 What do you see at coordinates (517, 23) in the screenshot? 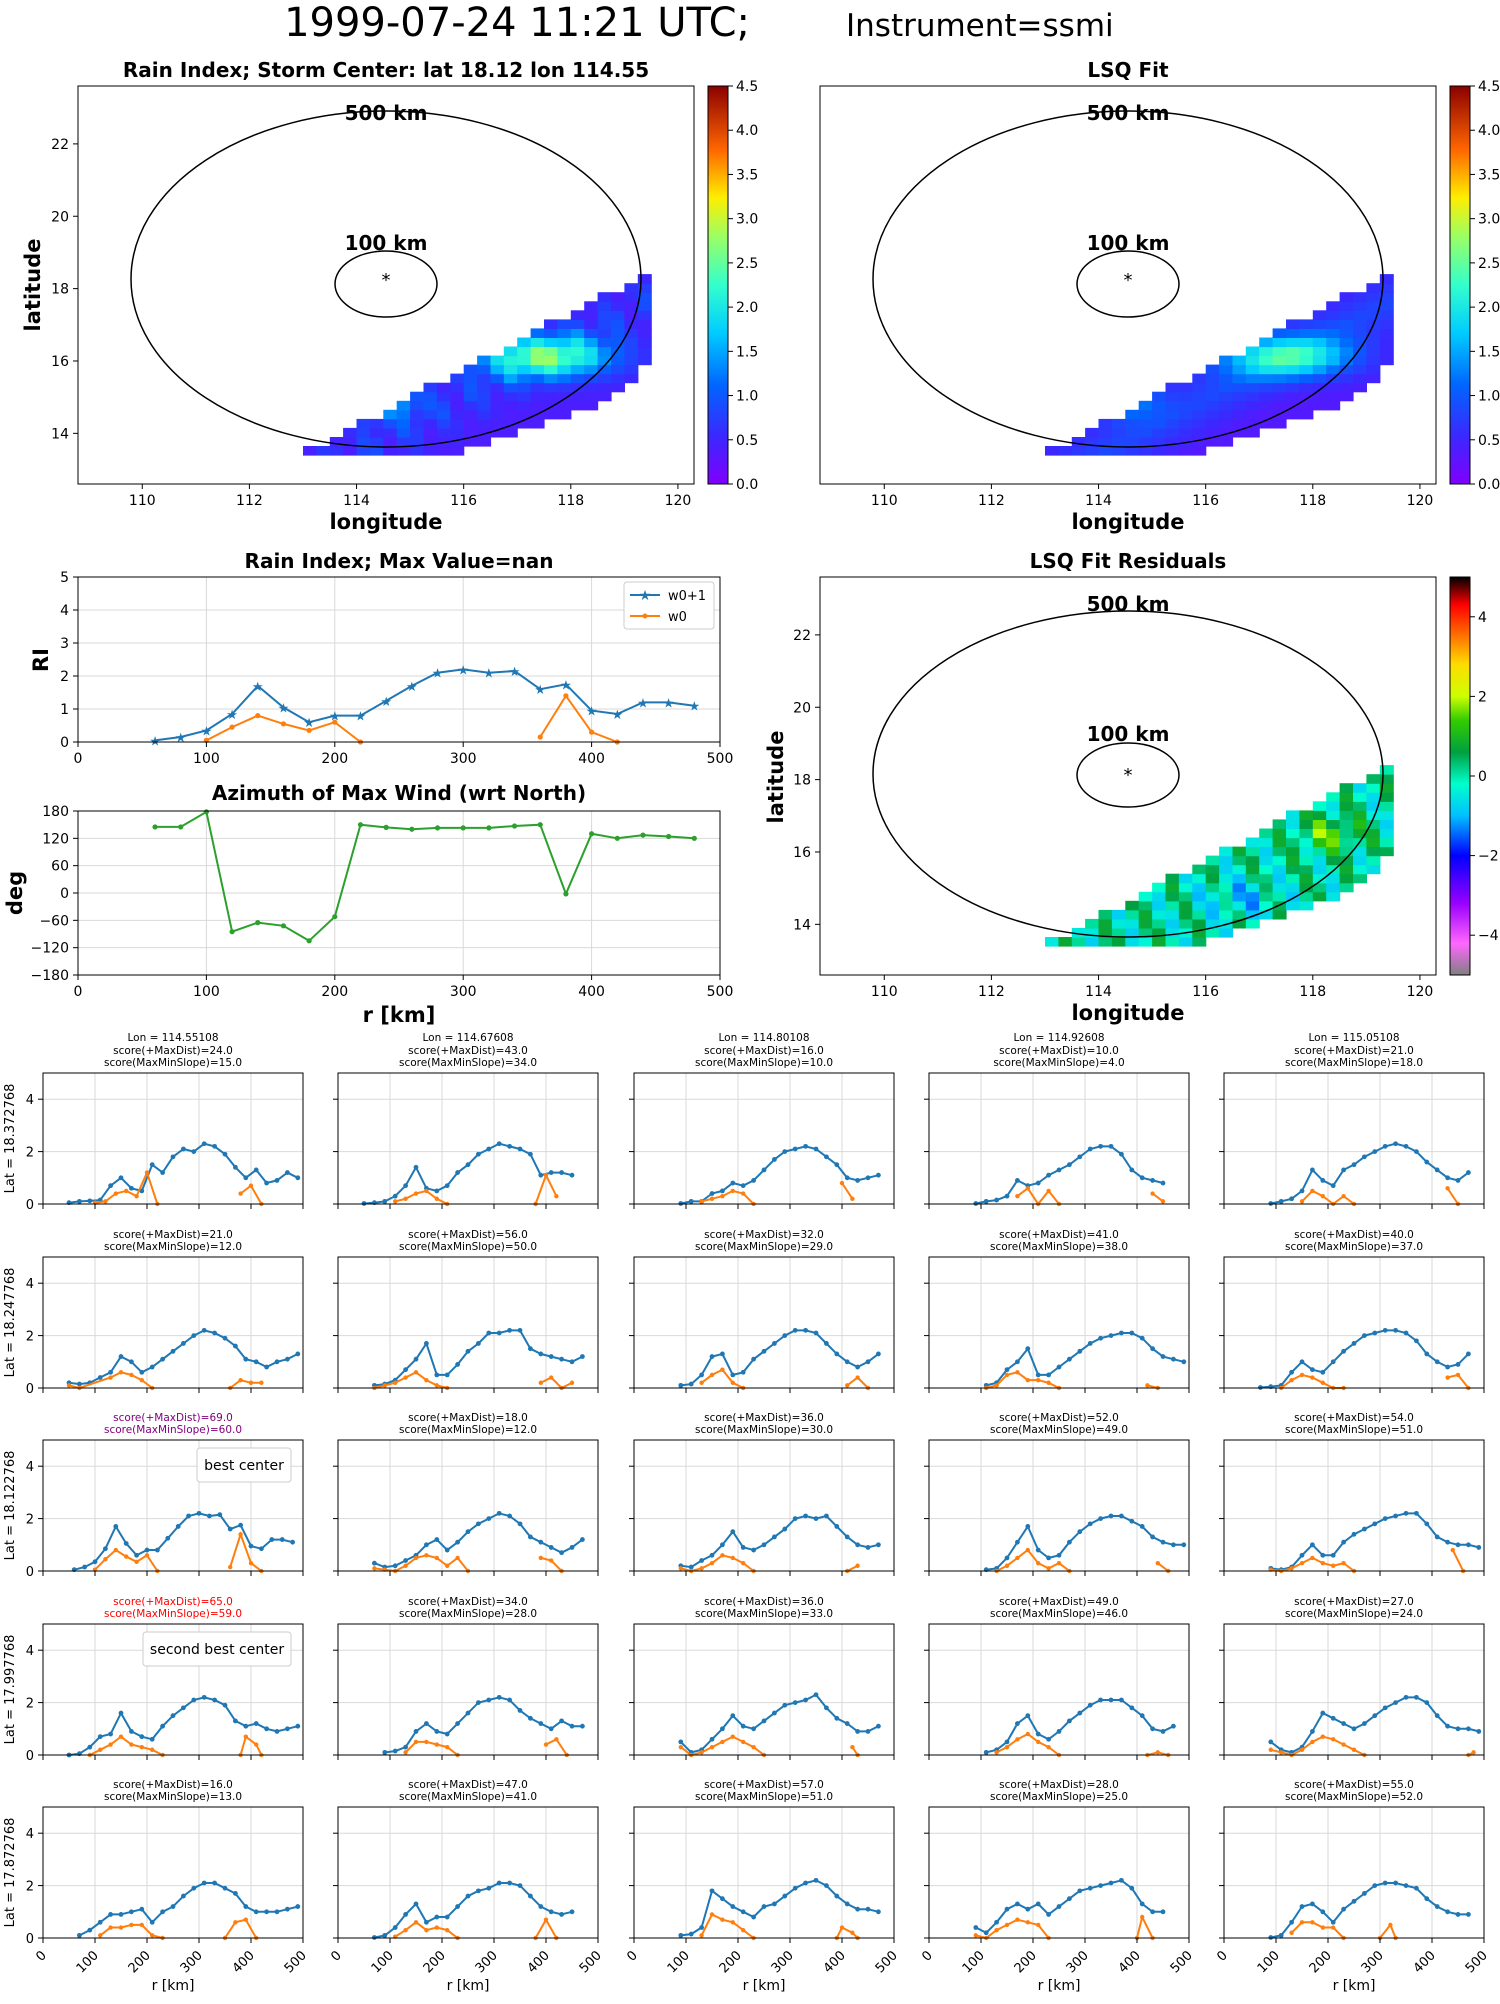
I see `figure-title: 1999-07-24 11:21 UTC;` at bounding box center [517, 23].